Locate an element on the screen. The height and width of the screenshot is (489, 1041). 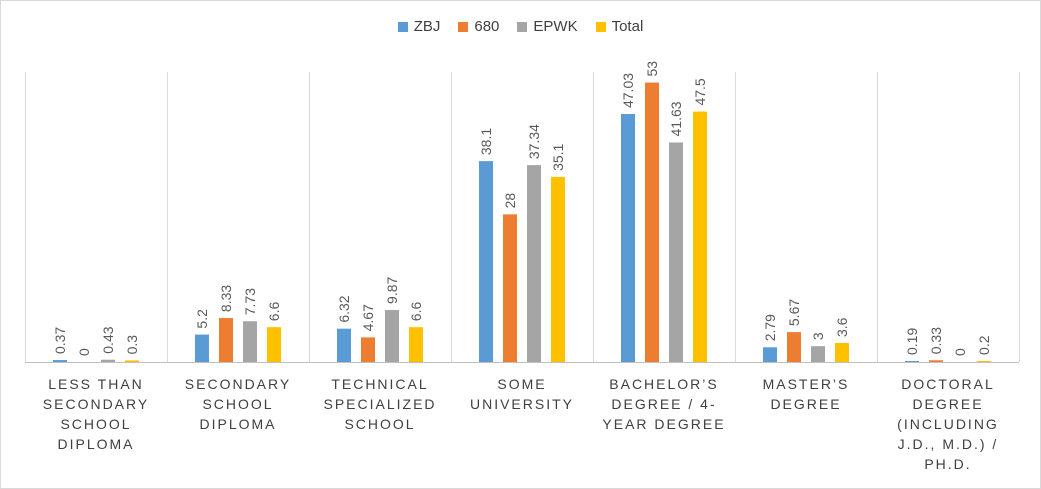
data-label-zbj-1: 5.2 is located at coordinates (202, 319).